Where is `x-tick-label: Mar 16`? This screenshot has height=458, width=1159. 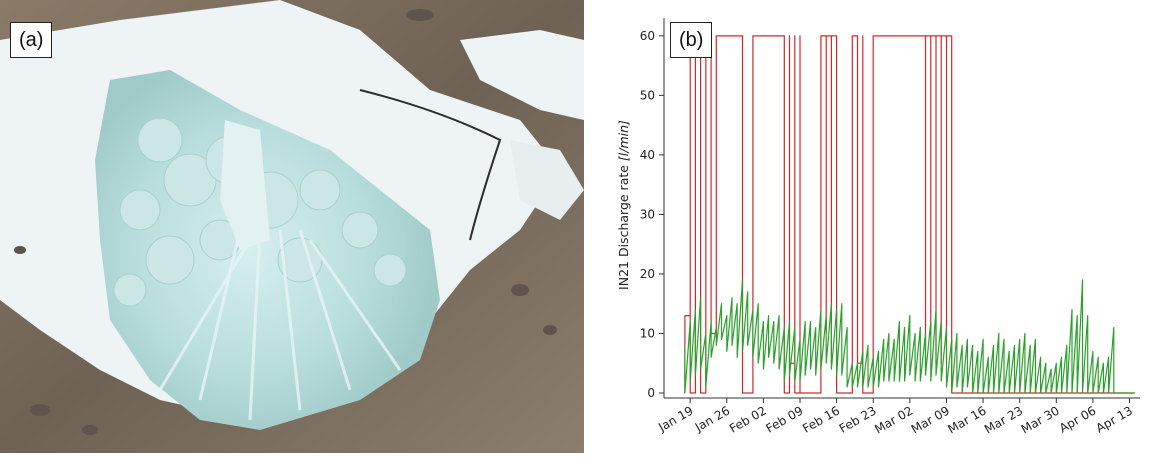
x-tick-label: Mar 16 is located at coordinates (966, 419).